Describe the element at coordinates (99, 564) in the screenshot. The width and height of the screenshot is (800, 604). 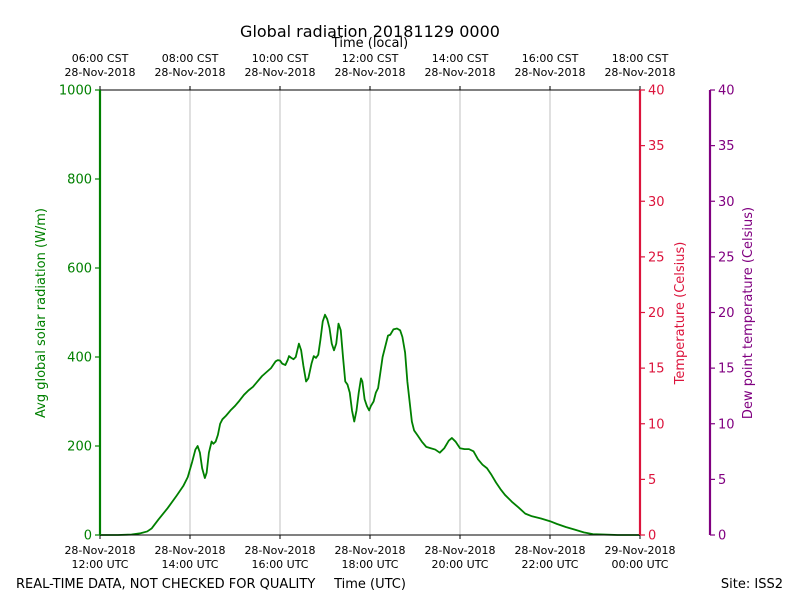
I see `x-tick-label-time: 12:00 UTC` at that location.